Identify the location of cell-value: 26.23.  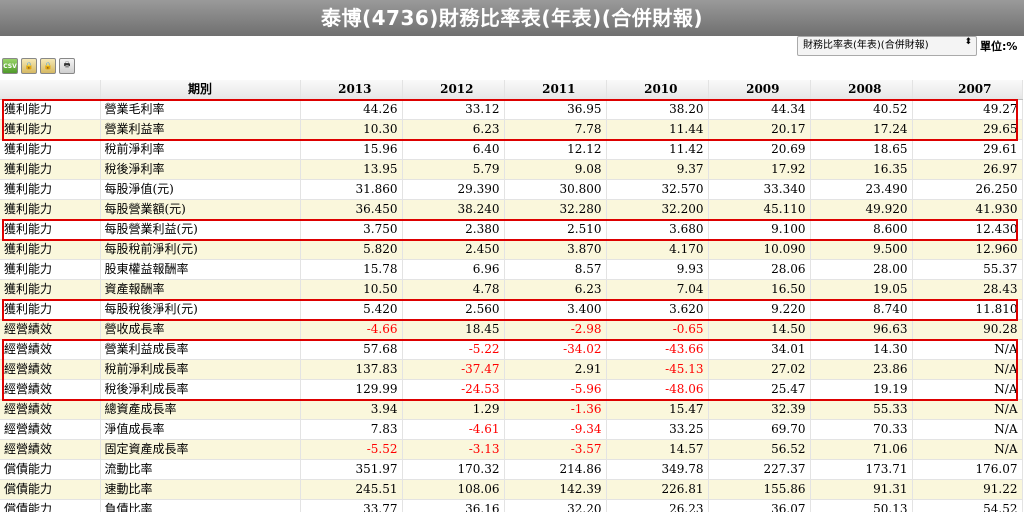
(657, 505).